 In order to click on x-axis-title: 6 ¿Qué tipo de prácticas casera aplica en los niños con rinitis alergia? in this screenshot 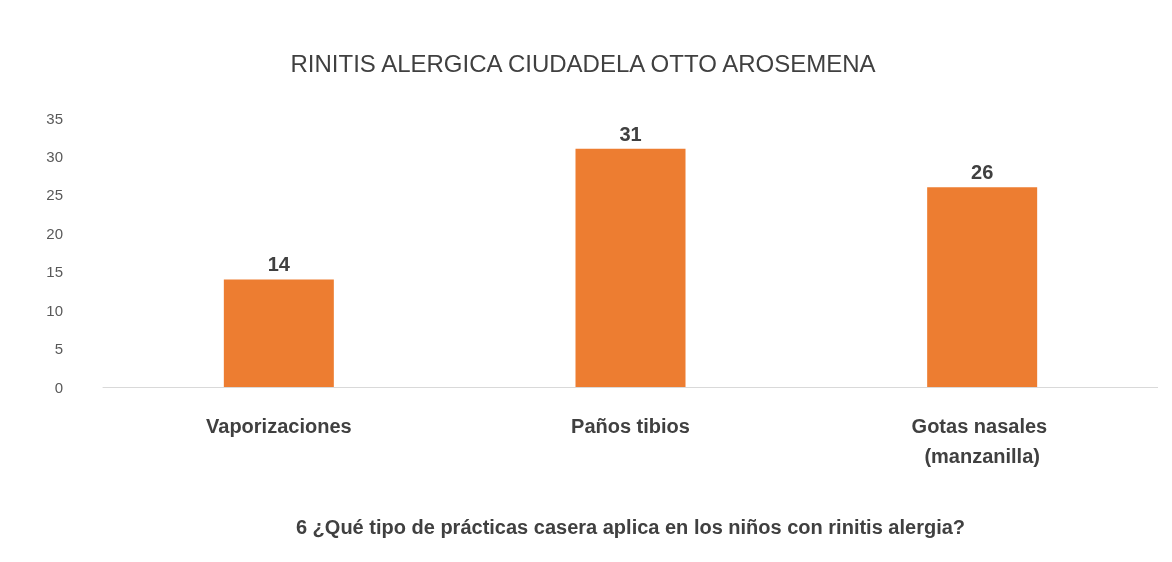, I will do `click(630, 527)`.